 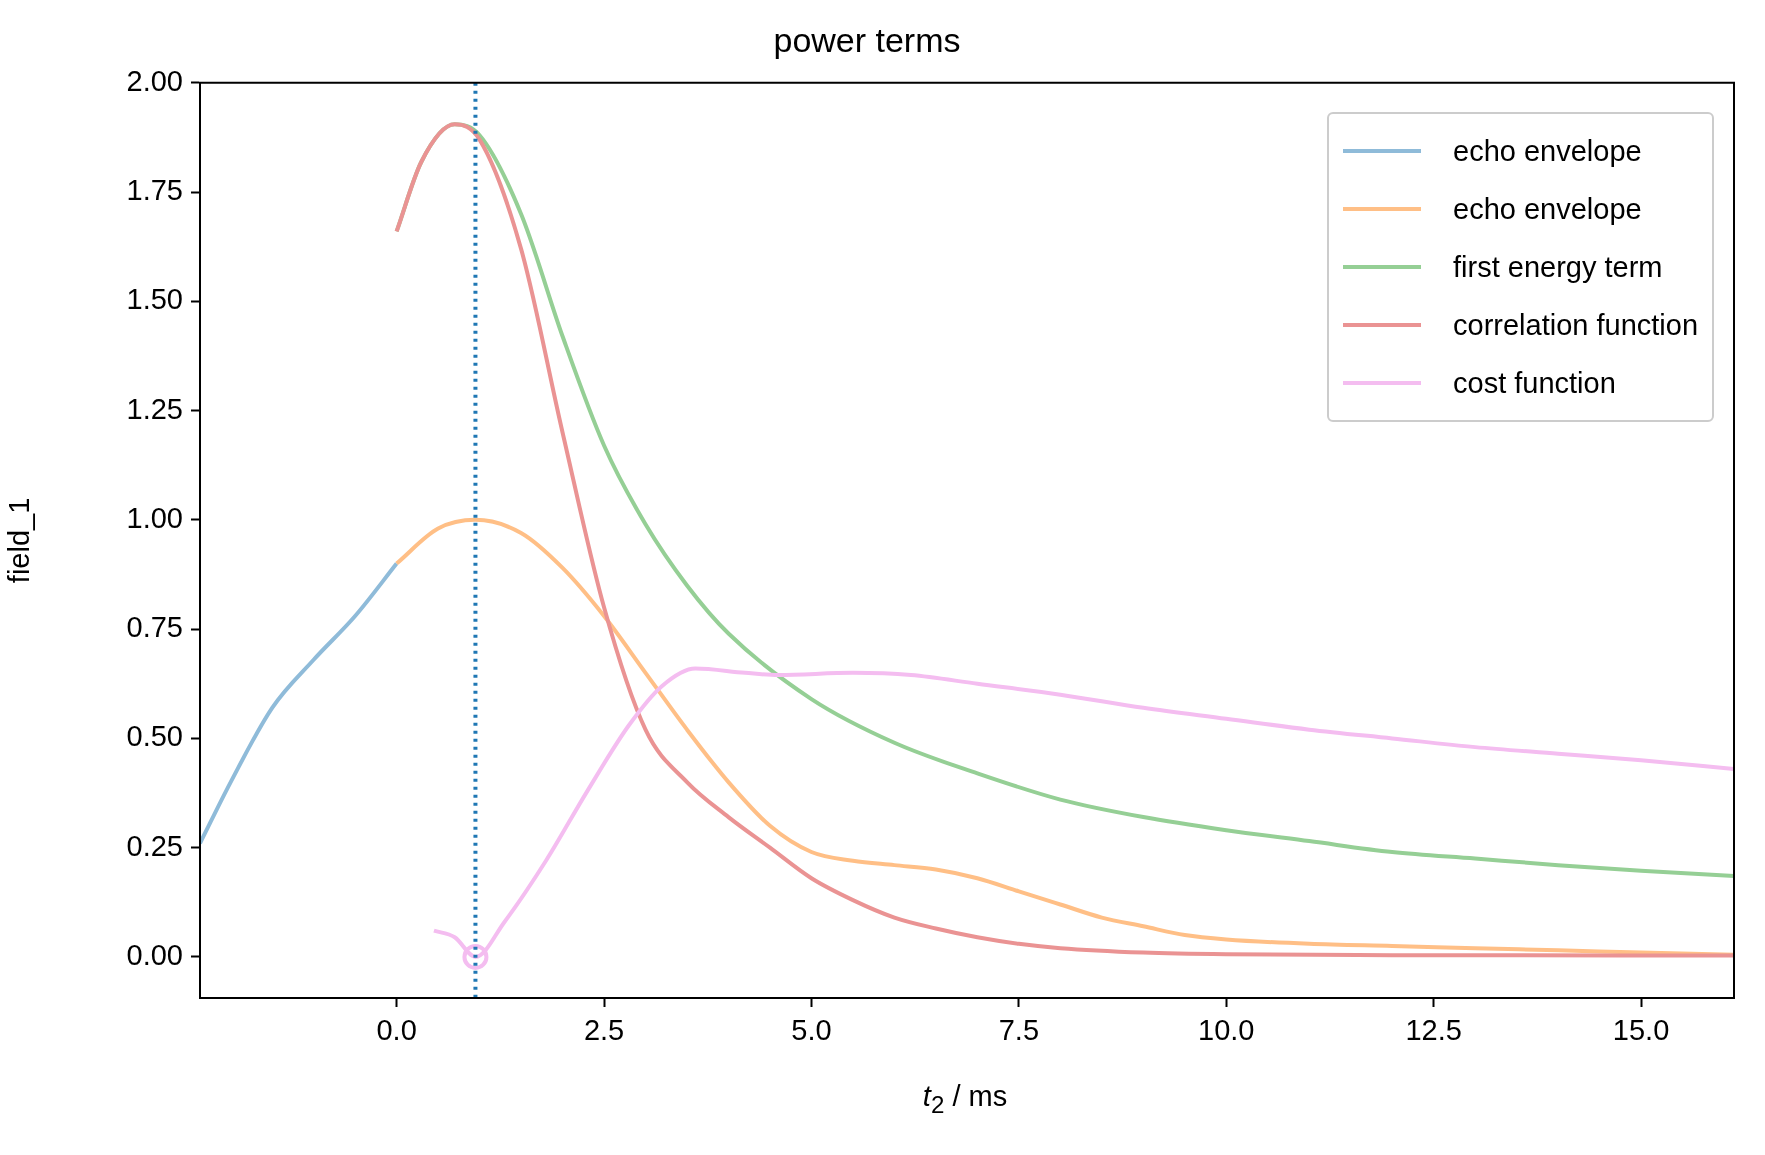 I want to click on x-tick-label: 0.0, so click(x=396, y=1030).